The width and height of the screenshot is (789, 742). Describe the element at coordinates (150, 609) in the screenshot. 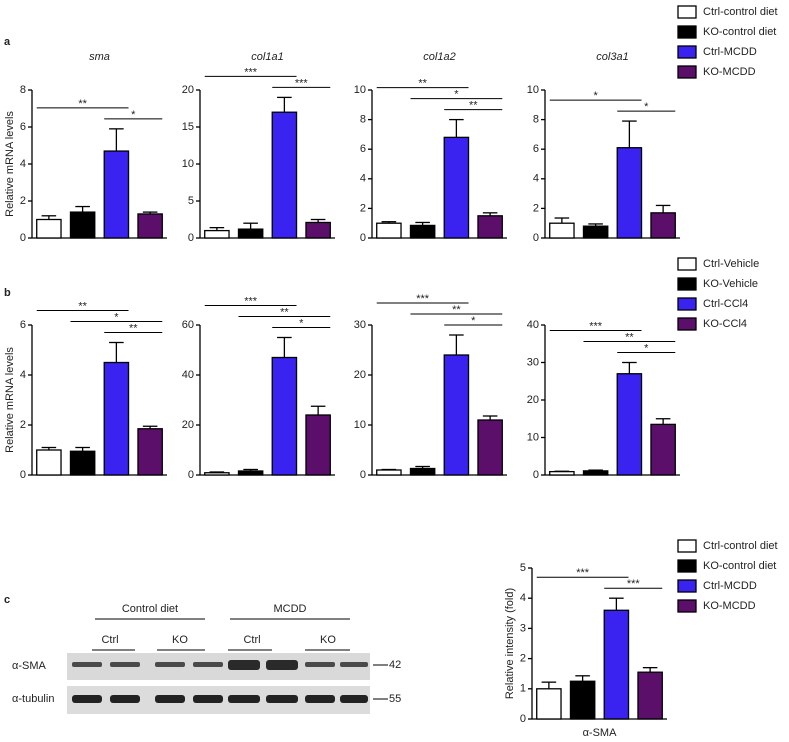

I see `blot-group: Control diet` at that location.